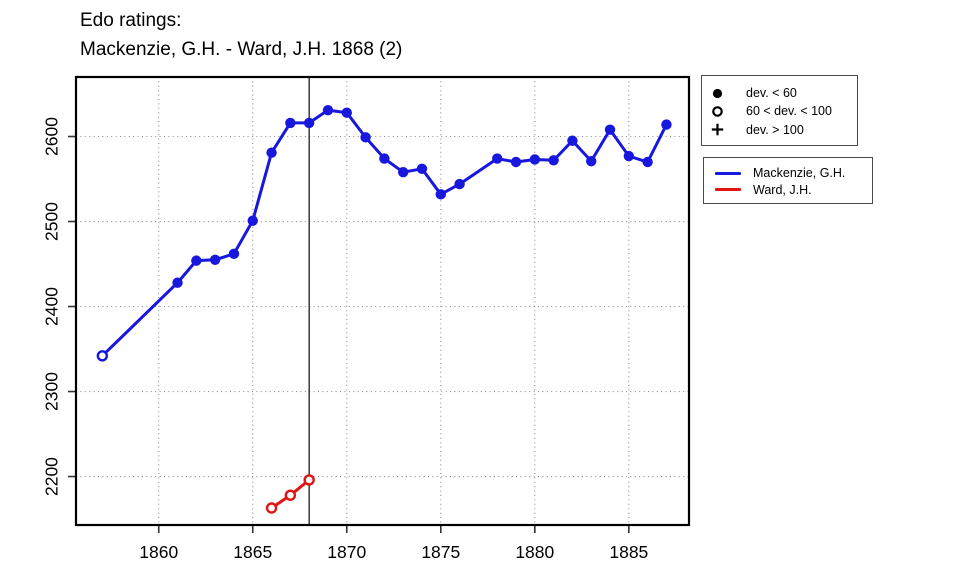  What do you see at coordinates (102, 356) in the screenshot?
I see `data-point-open-mackenzie-g-h` at bounding box center [102, 356].